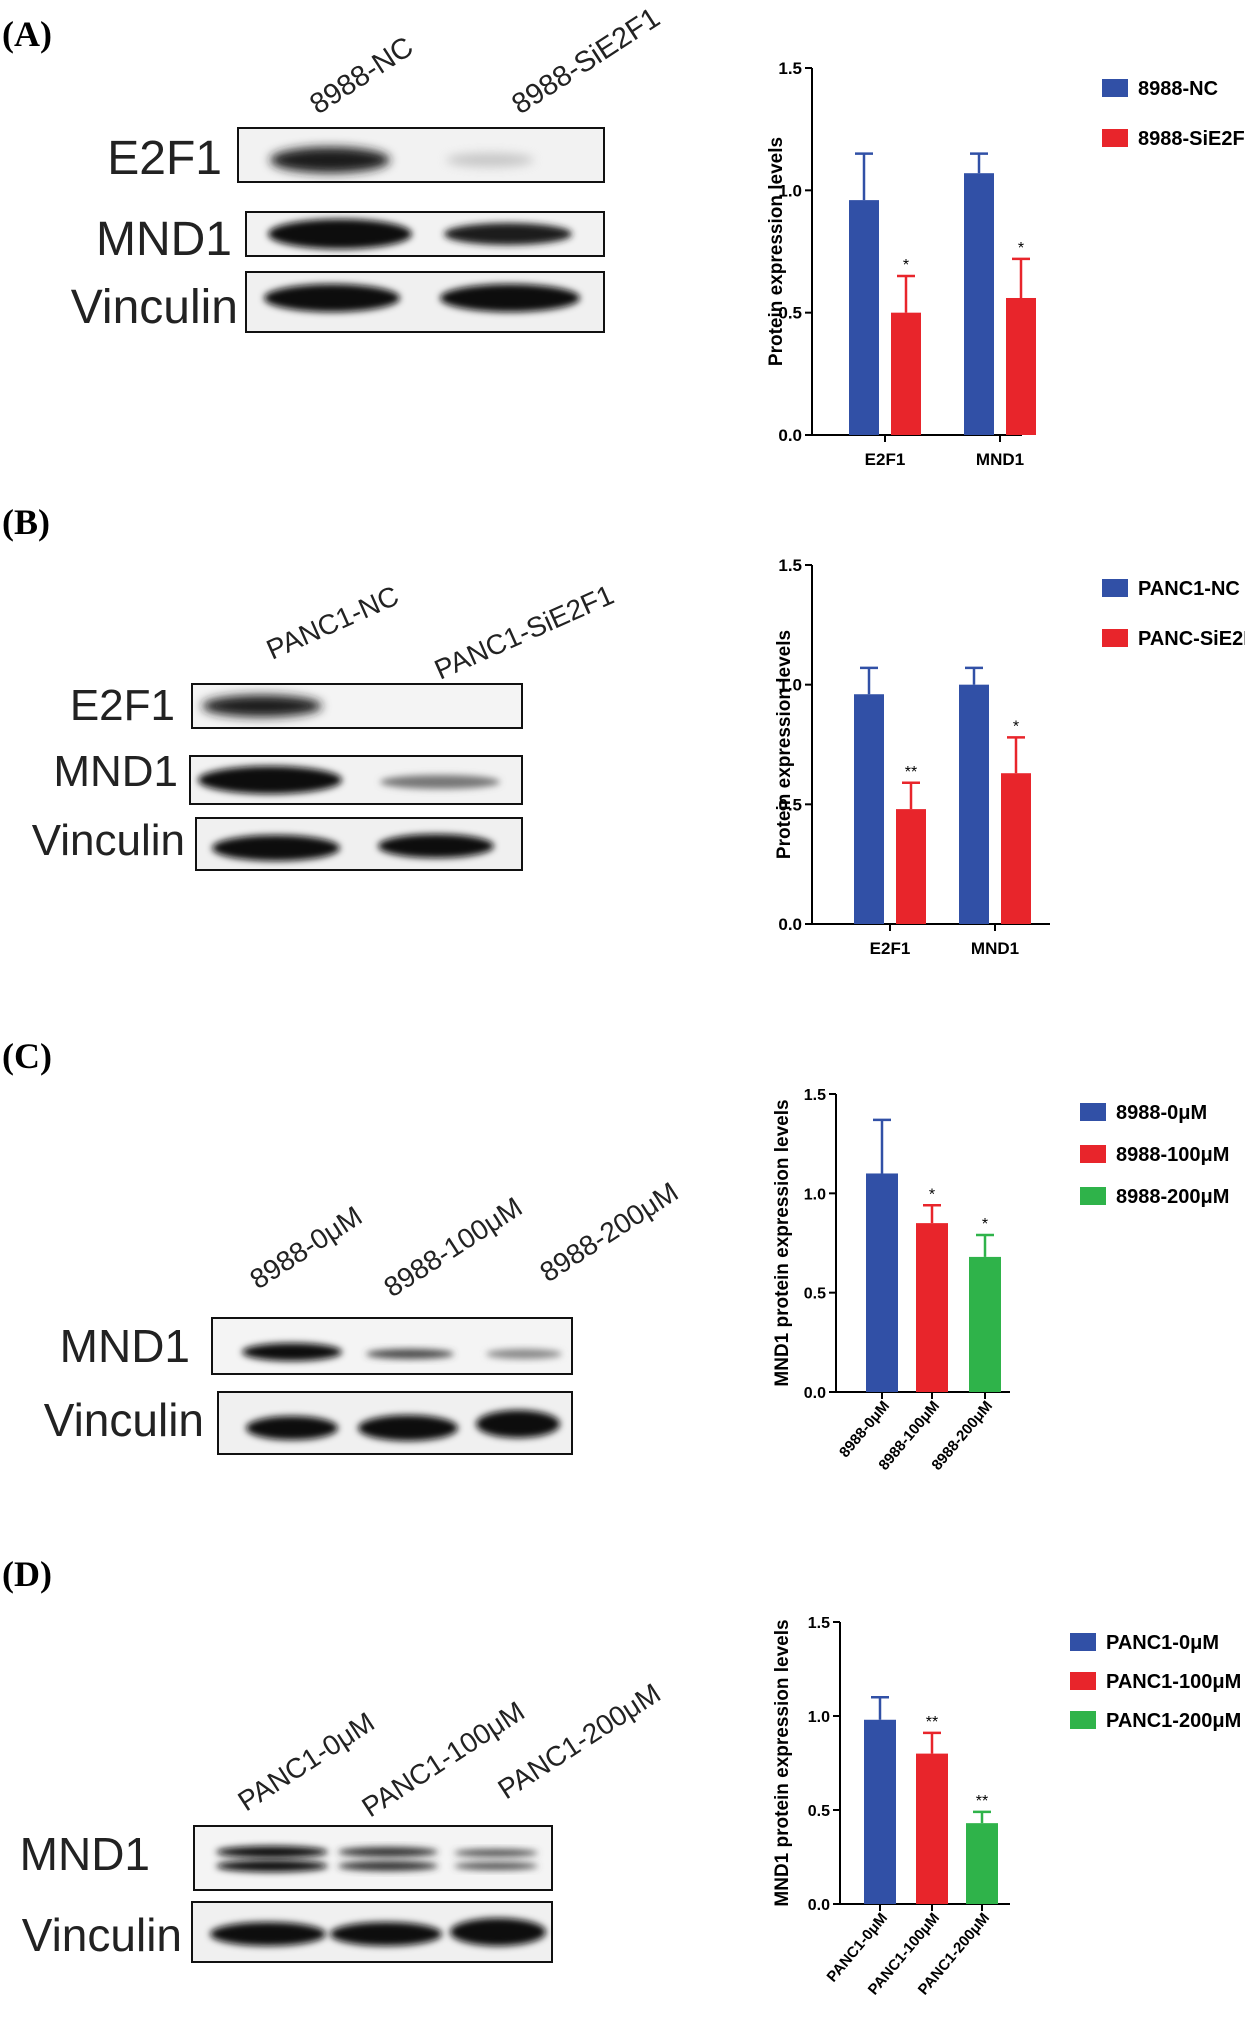 This screenshot has height=2029, width=1245. What do you see at coordinates (361, 76) in the screenshot?
I see `lane-label: 8988-NC` at bounding box center [361, 76].